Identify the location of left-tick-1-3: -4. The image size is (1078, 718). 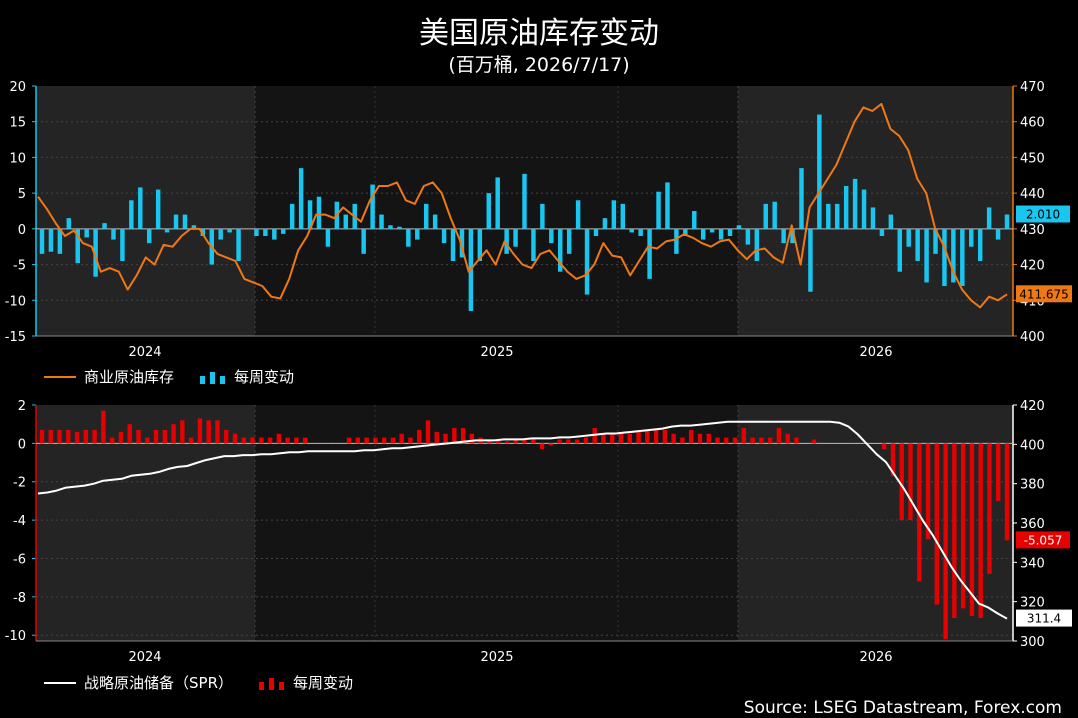
(19, 521).